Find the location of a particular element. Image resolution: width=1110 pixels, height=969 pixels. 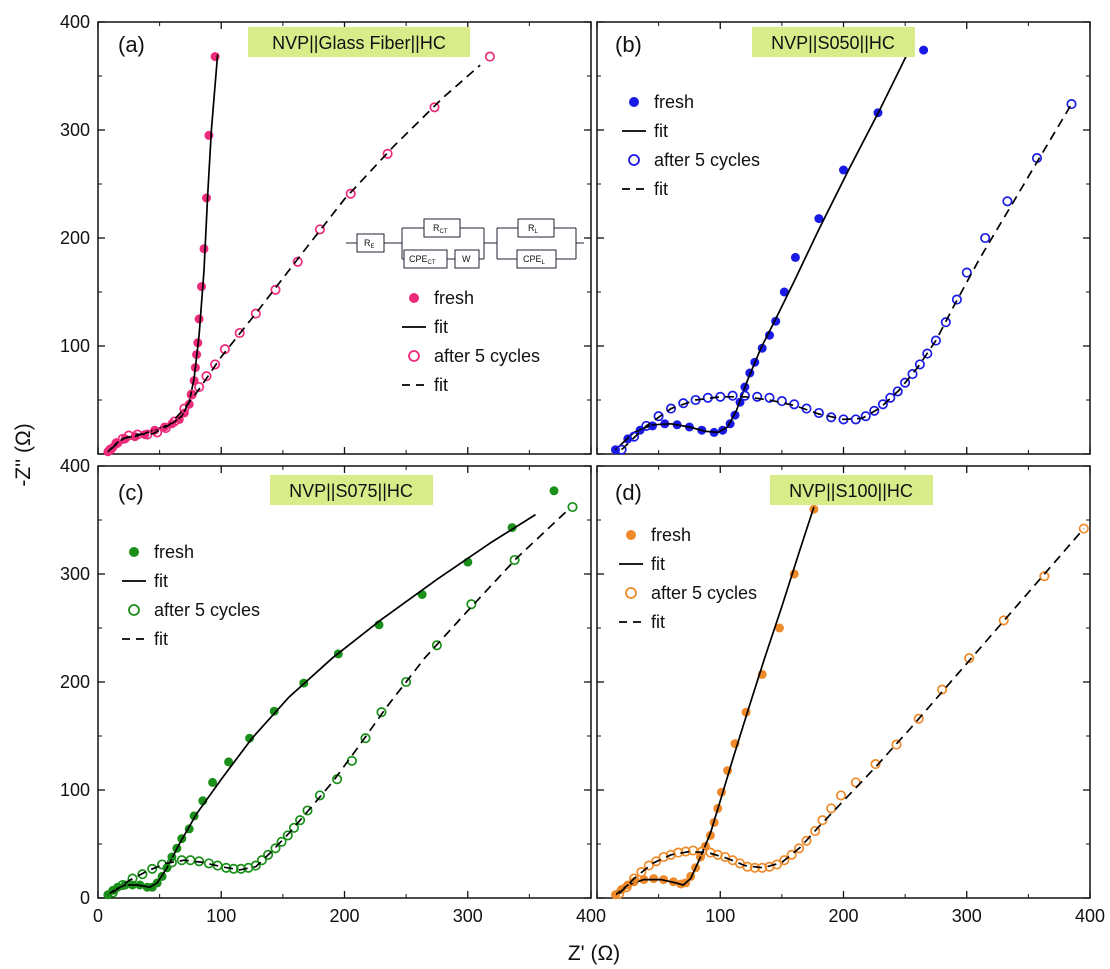

panel-title: NVP||S075||HC is located at coordinates (351, 491).